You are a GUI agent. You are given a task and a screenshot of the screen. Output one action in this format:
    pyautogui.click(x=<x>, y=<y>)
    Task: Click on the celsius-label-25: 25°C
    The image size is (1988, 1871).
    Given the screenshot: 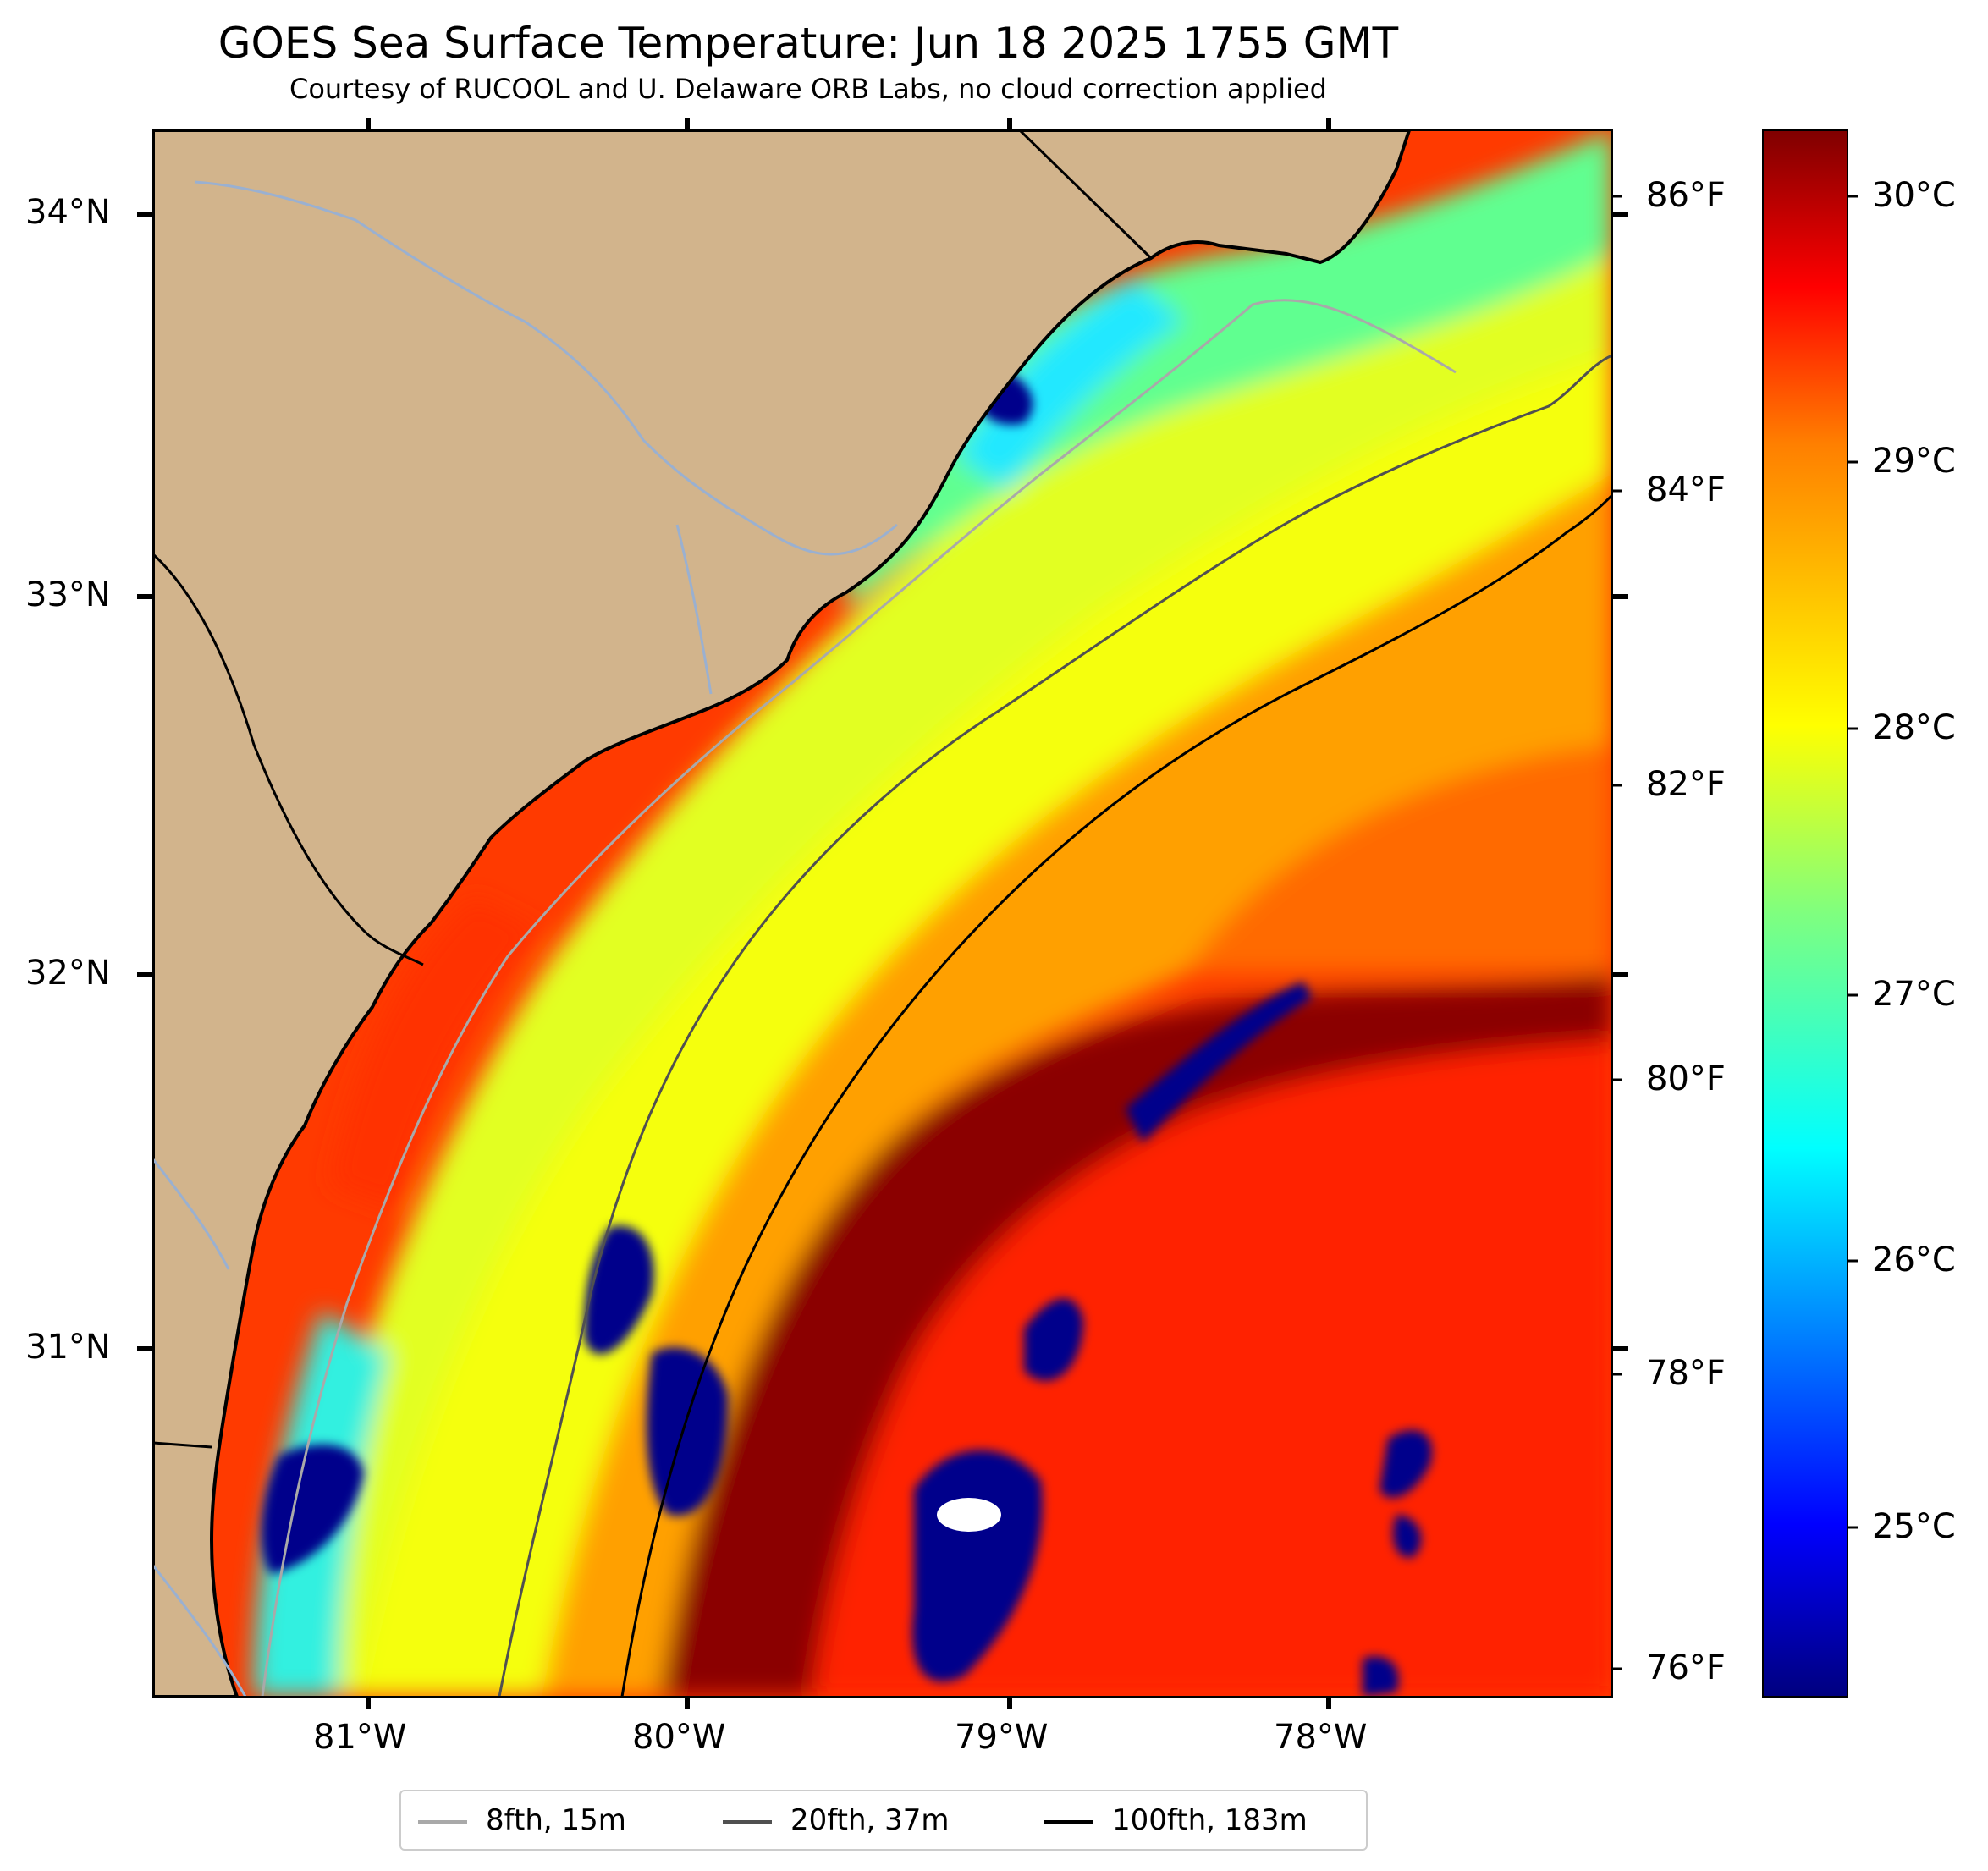 What is the action you would take?
    pyautogui.click(x=1914, y=1527)
    